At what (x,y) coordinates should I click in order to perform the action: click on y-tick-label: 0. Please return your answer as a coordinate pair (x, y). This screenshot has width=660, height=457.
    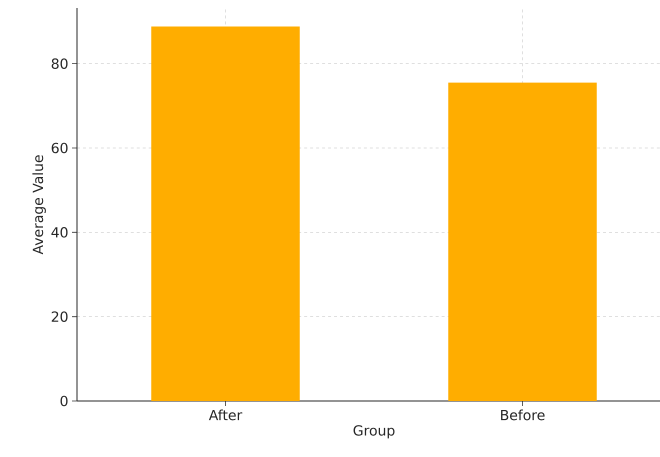
    Looking at the image, I should click on (64, 401).